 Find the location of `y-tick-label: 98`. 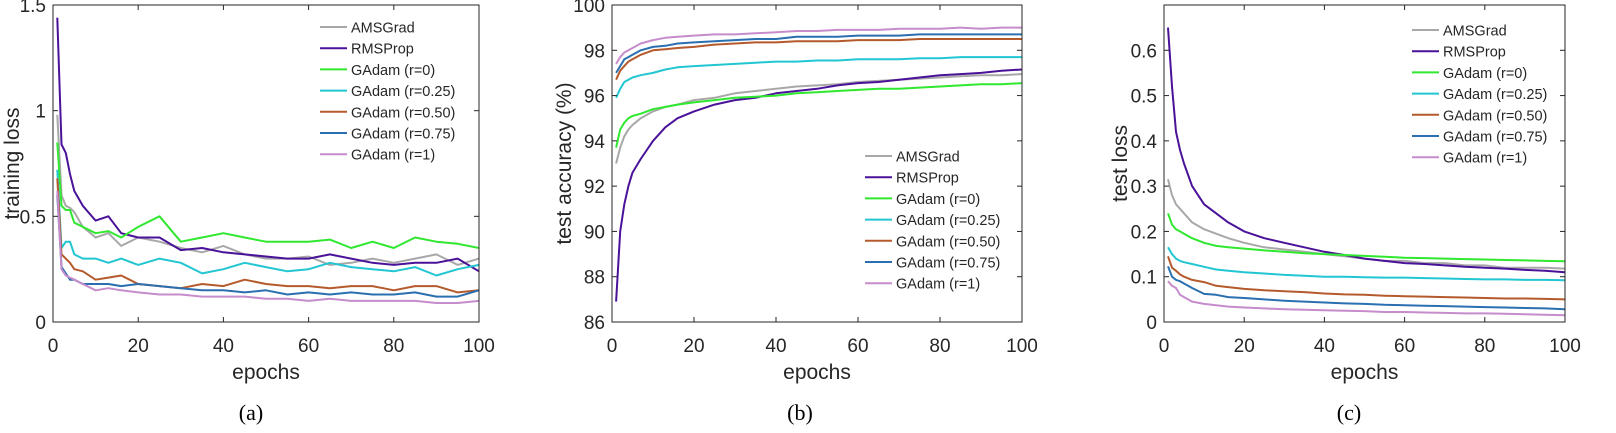

y-tick-label: 98 is located at coordinates (594, 51).